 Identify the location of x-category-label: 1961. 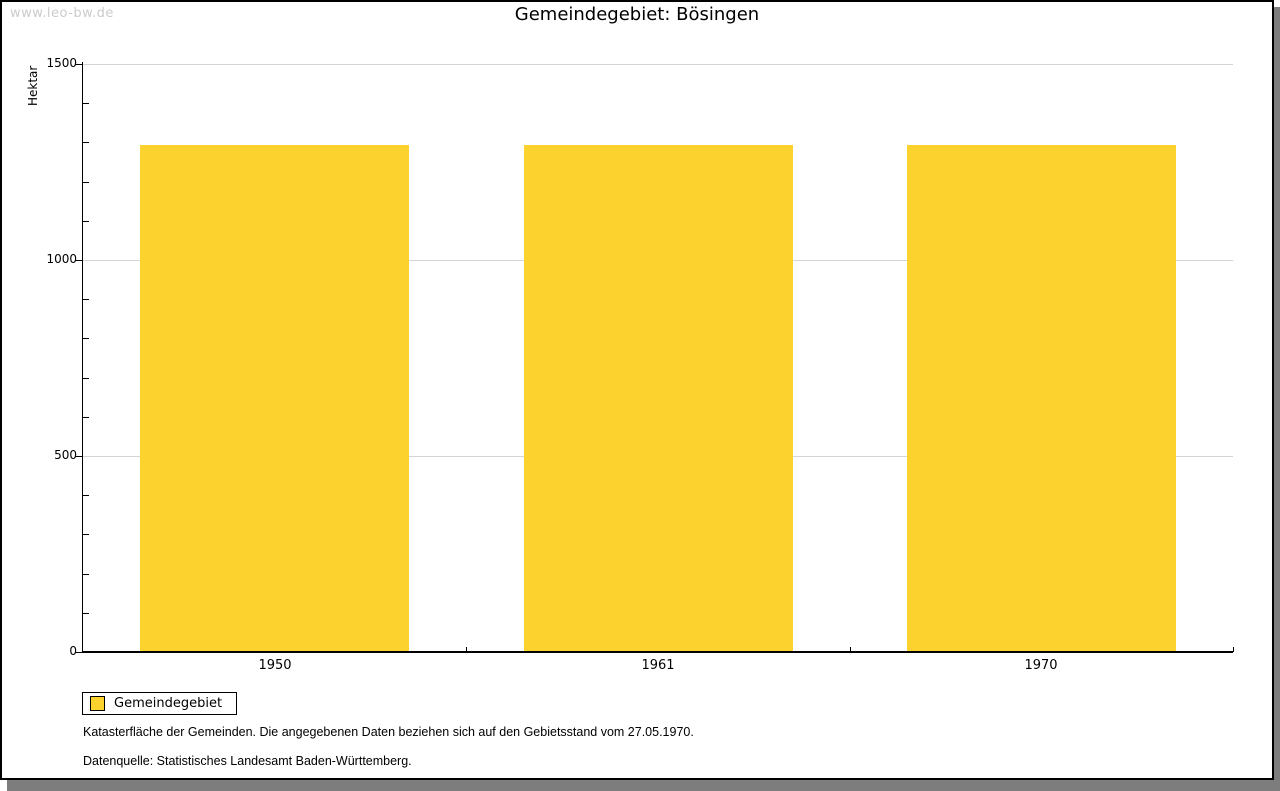
(658, 665).